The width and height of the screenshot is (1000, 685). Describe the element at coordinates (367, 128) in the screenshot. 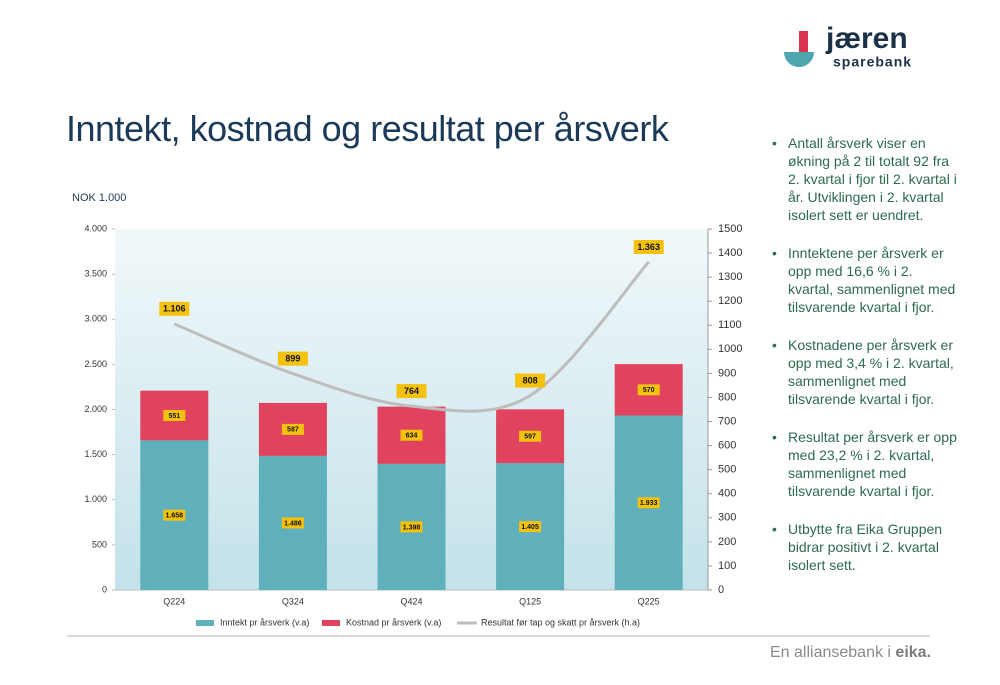

I see `slide-title: Inntekt, kostnad og resultat per årsverk` at that location.